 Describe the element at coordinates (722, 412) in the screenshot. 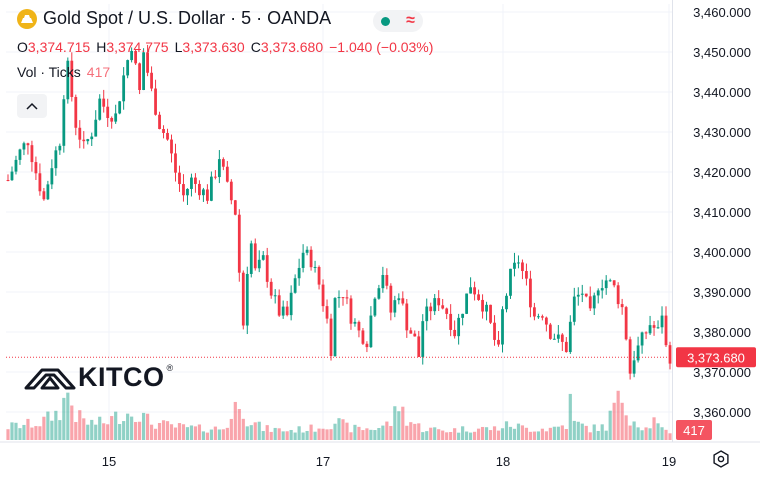

I see `price-tick-label: 3,360.000` at that location.